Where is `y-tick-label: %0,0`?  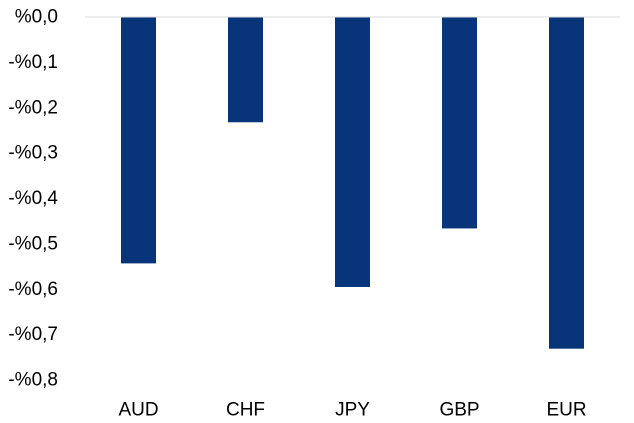 y-tick-label: %0,0 is located at coordinates (36, 17).